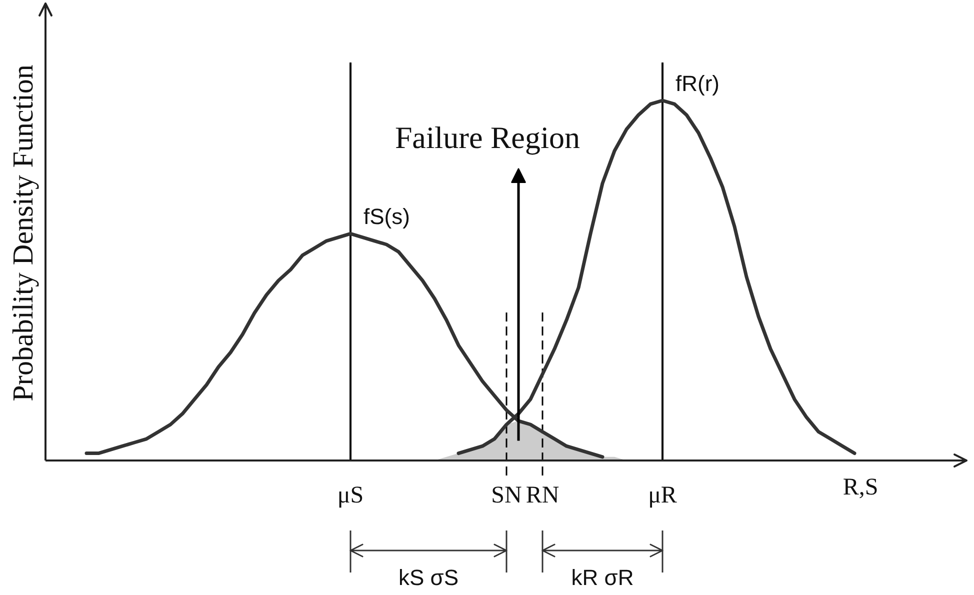 The height and width of the screenshot is (595, 974). I want to click on x-axis-title: R,S, so click(860, 487).